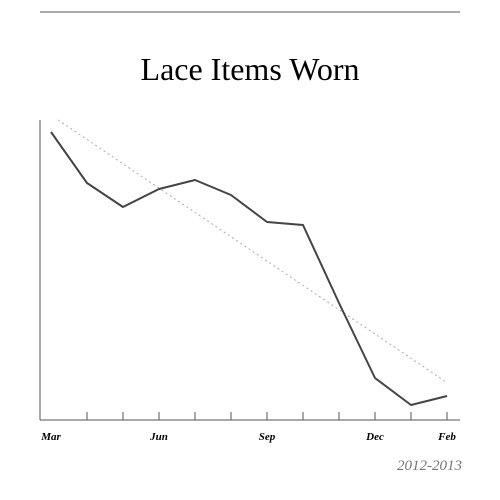  What do you see at coordinates (374, 437) in the screenshot?
I see `x-tick-label: Dec` at bounding box center [374, 437].